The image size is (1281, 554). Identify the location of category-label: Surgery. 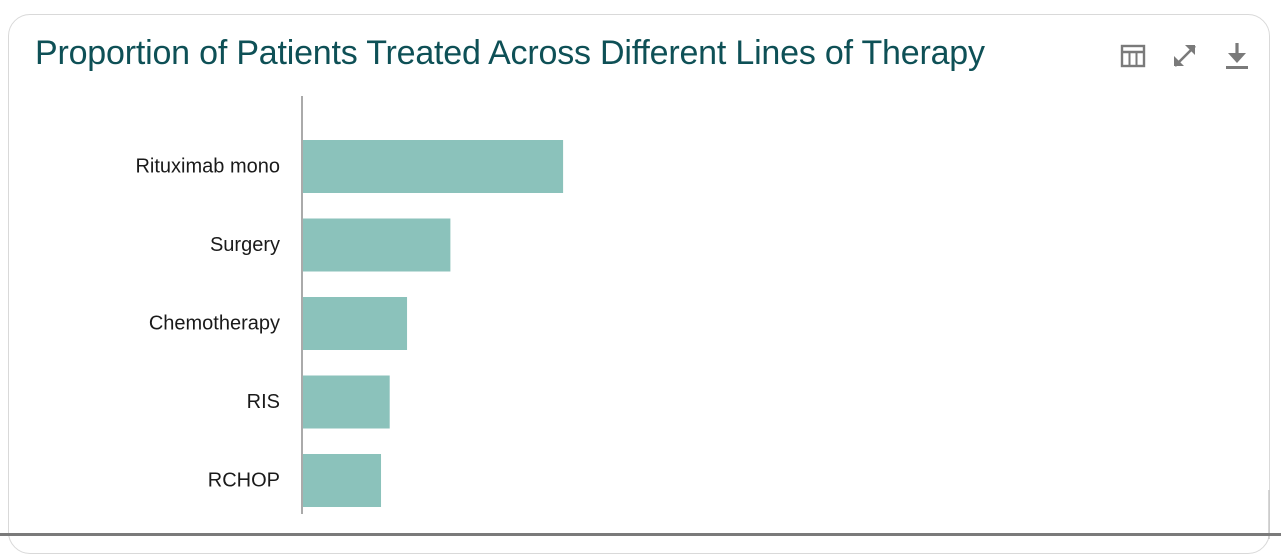
(245, 245).